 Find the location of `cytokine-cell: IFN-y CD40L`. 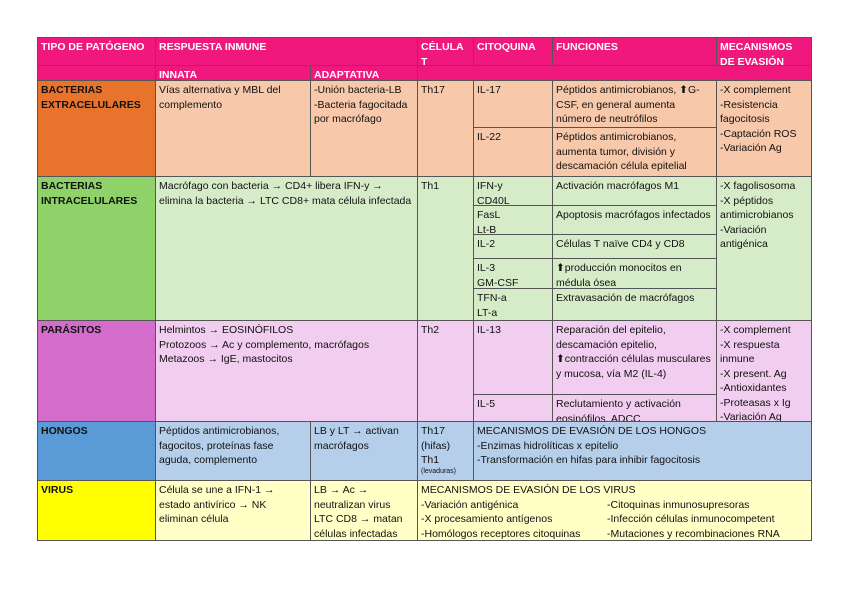

cytokine-cell: IFN-y CD40L is located at coordinates (513, 191).